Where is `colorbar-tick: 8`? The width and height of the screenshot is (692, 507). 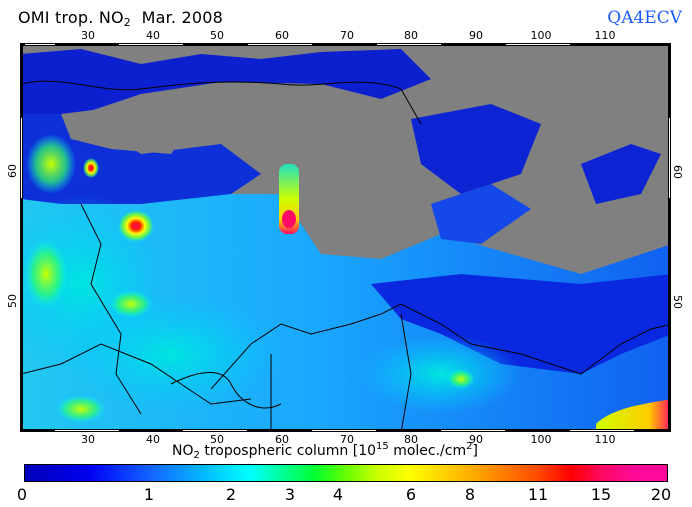 colorbar-tick: 8 is located at coordinates (470, 494).